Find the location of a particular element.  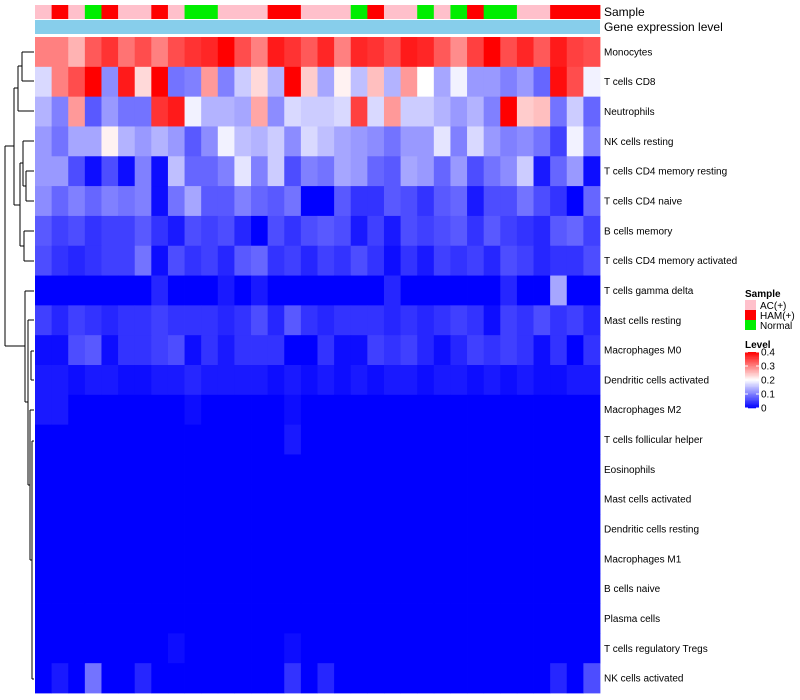

row-label-dendritic-cells-resting: Dendritic cells resting is located at coordinates (651, 530).